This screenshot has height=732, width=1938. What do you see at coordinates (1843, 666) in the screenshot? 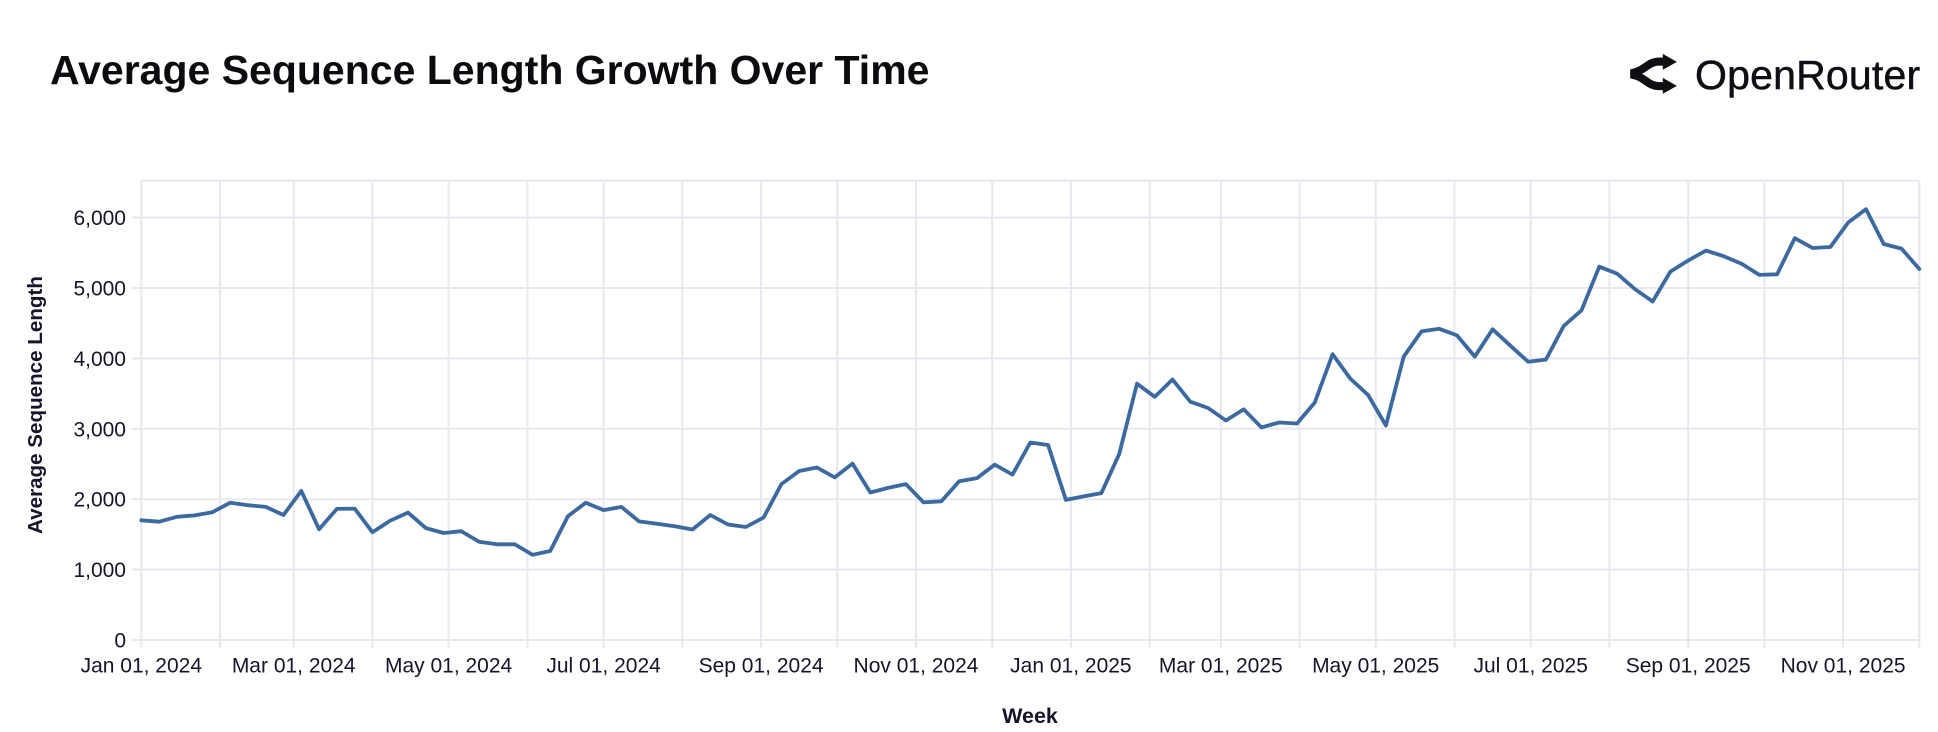
I see `svg-text: Nov 01, 2025` at bounding box center [1843, 666].